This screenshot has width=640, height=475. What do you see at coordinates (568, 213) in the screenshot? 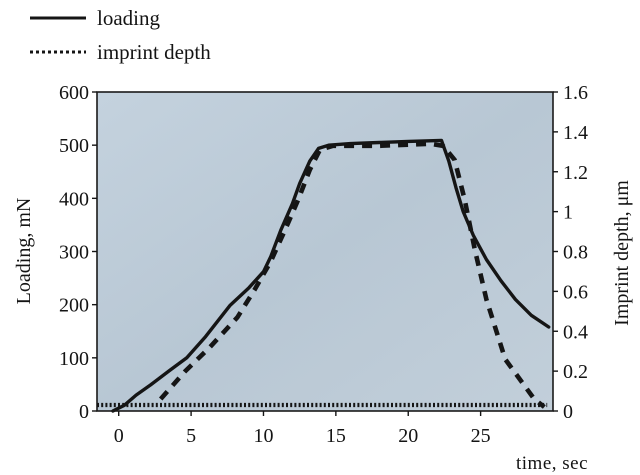
I see `y-tick-label-right: 1` at bounding box center [568, 213].